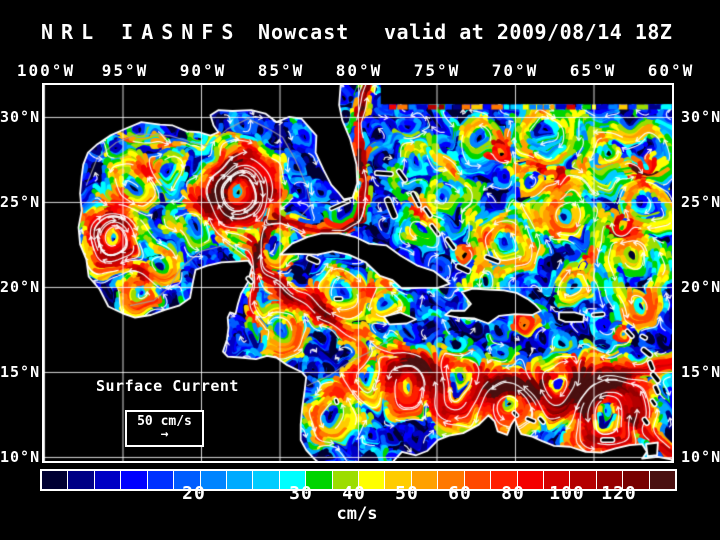  What do you see at coordinates (20, 117) in the screenshot?
I see `left-axis-tick: 30°N` at bounding box center [20, 117].